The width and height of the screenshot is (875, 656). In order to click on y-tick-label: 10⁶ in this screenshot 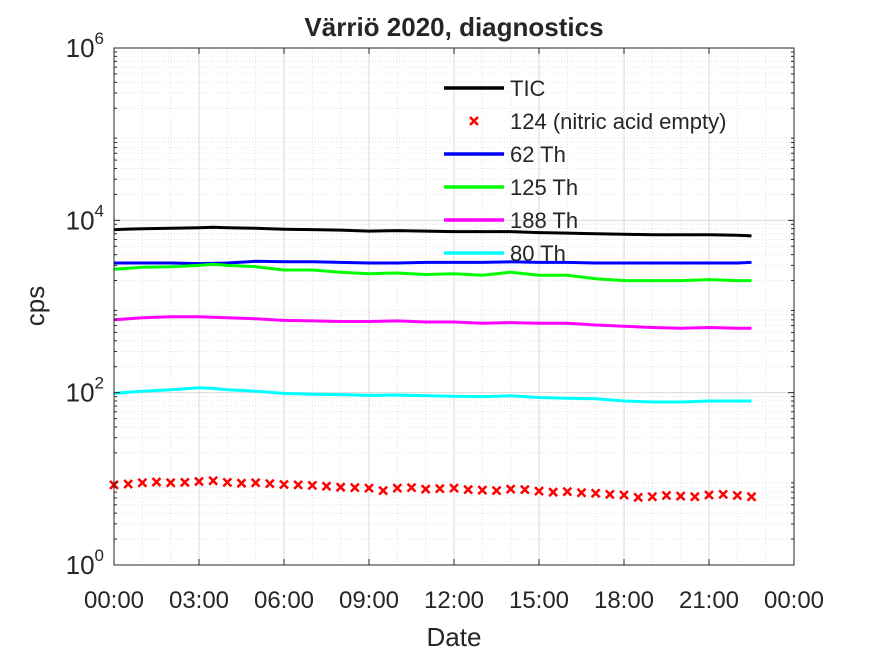, I will do `click(85, 46)`.